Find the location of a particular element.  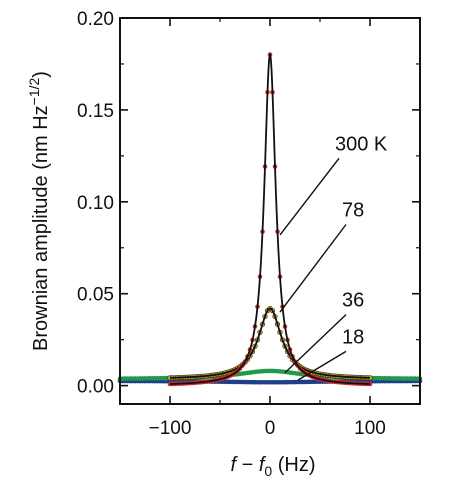

x-axis-title-var: f is located at coordinates (234, 465).